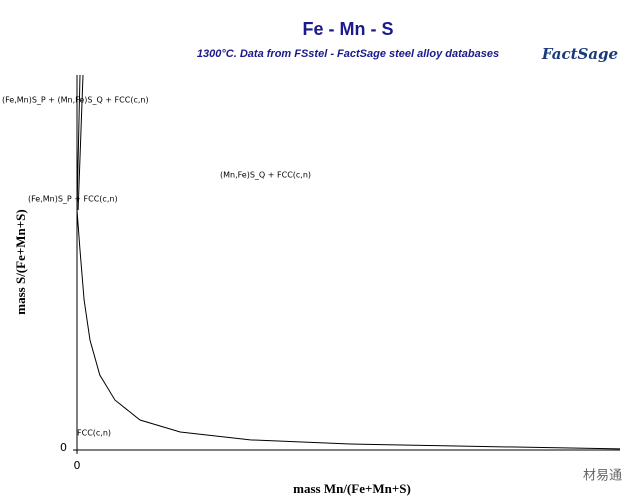  Describe the element at coordinates (63, 447) in the screenshot. I see `y-tick-label: 0` at that location.